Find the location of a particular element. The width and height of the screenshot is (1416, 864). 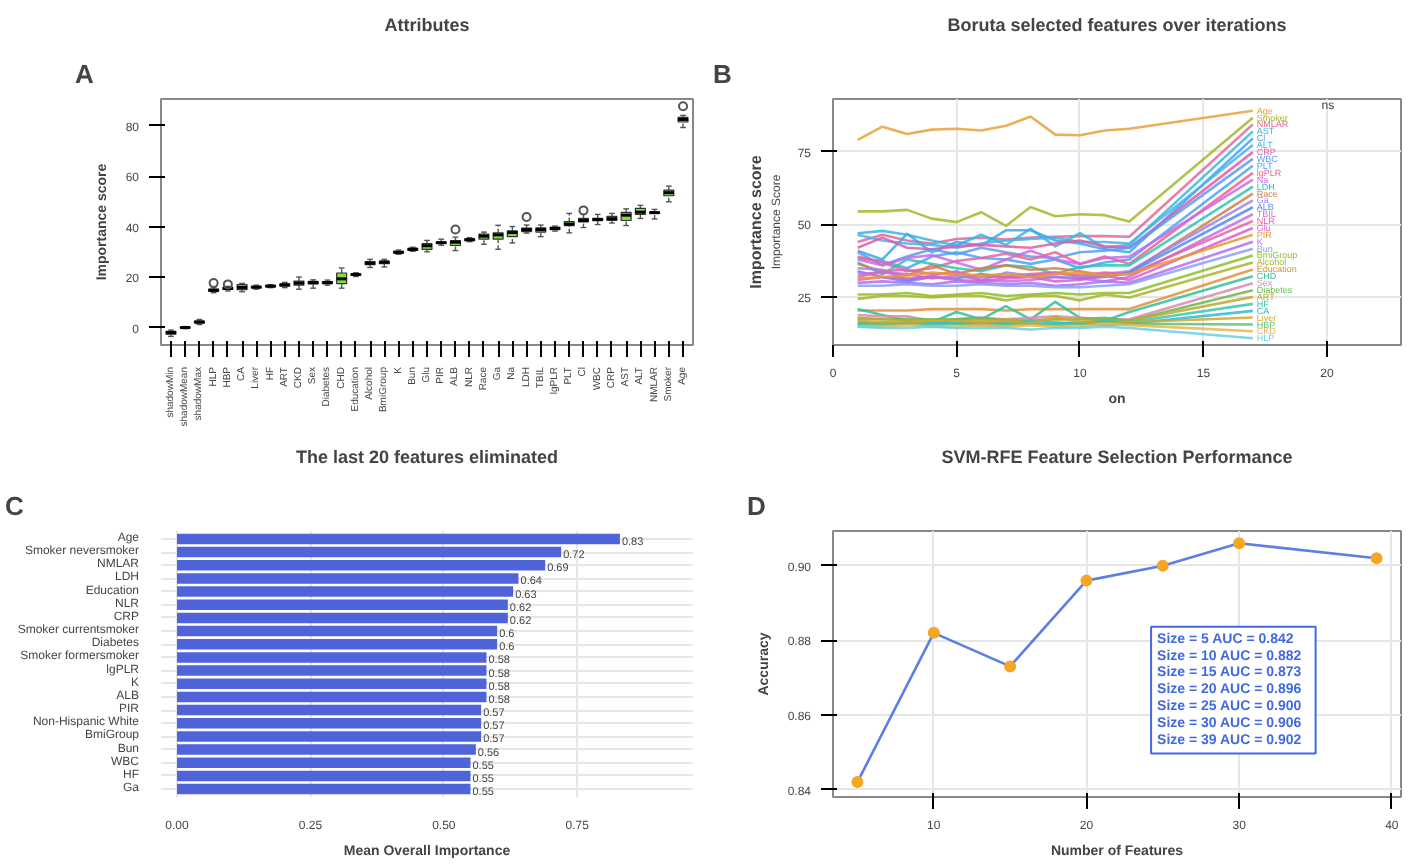

text: A is located at coordinates (85, 74).